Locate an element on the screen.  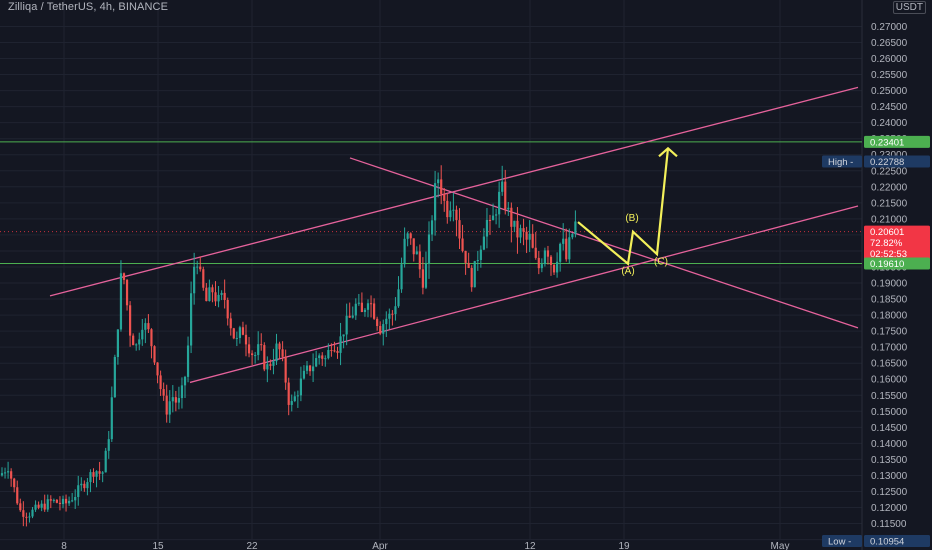
x-tick-label: 15 is located at coordinates (158, 545).